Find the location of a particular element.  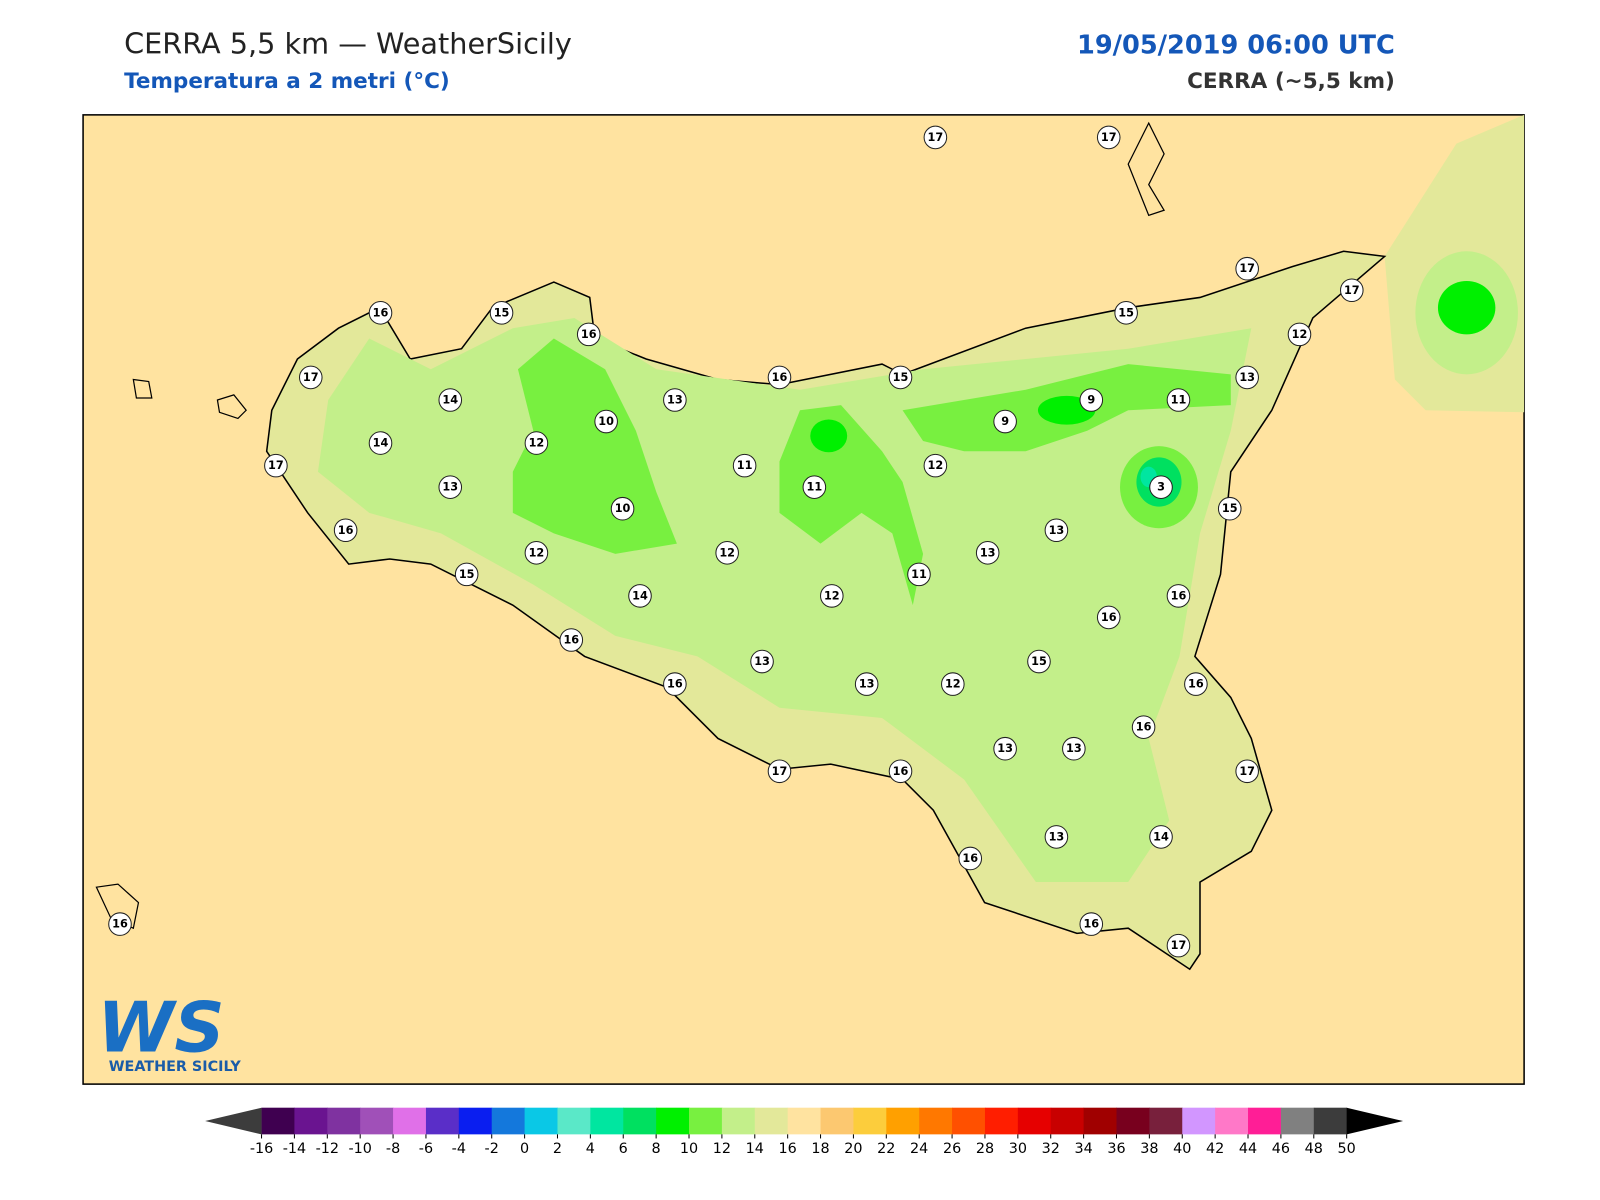

station: 11 is located at coordinates (744, 465).